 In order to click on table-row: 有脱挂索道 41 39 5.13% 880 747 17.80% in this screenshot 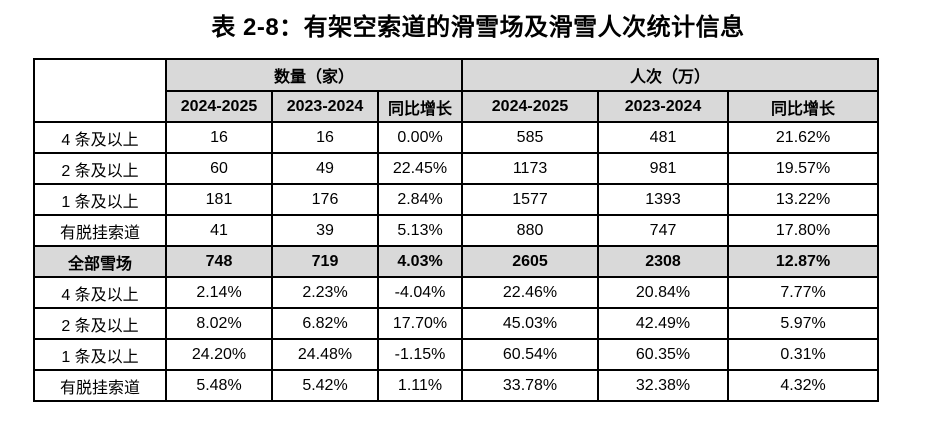, I will do `click(456, 230)`.